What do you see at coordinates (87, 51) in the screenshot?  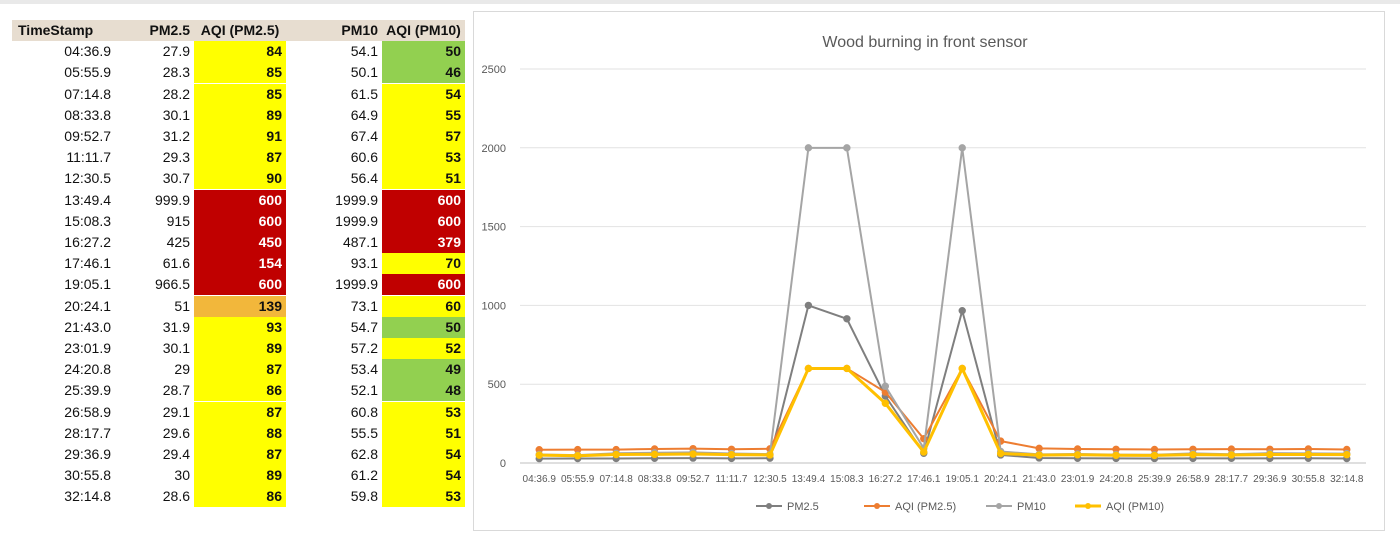 I see `cell-timestamp: 04:36.9` at bounding box center [87, 51].